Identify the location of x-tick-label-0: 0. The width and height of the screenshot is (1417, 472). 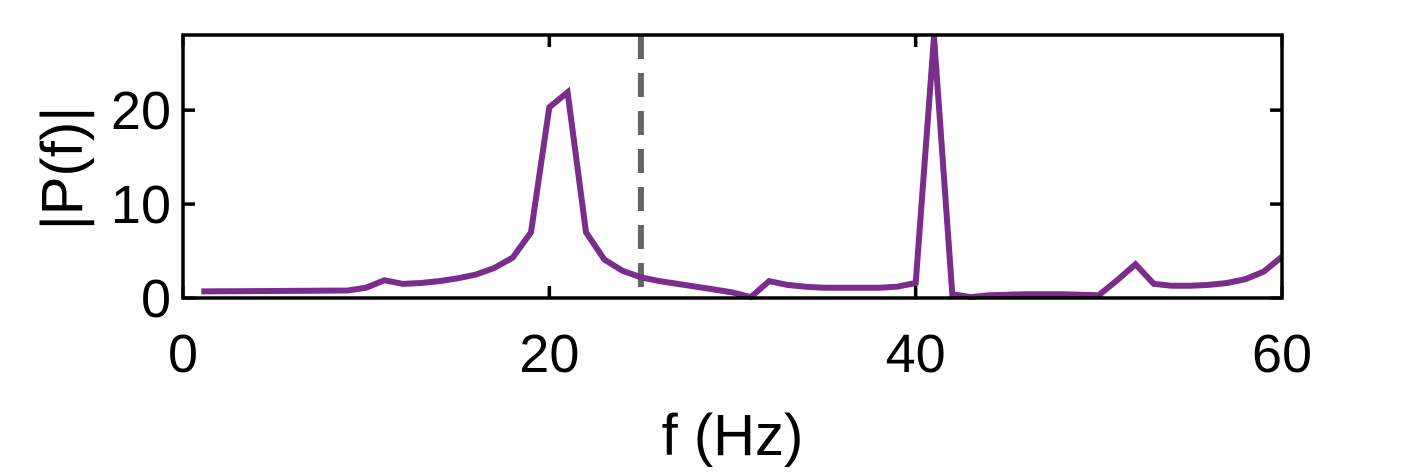
(183, 354).